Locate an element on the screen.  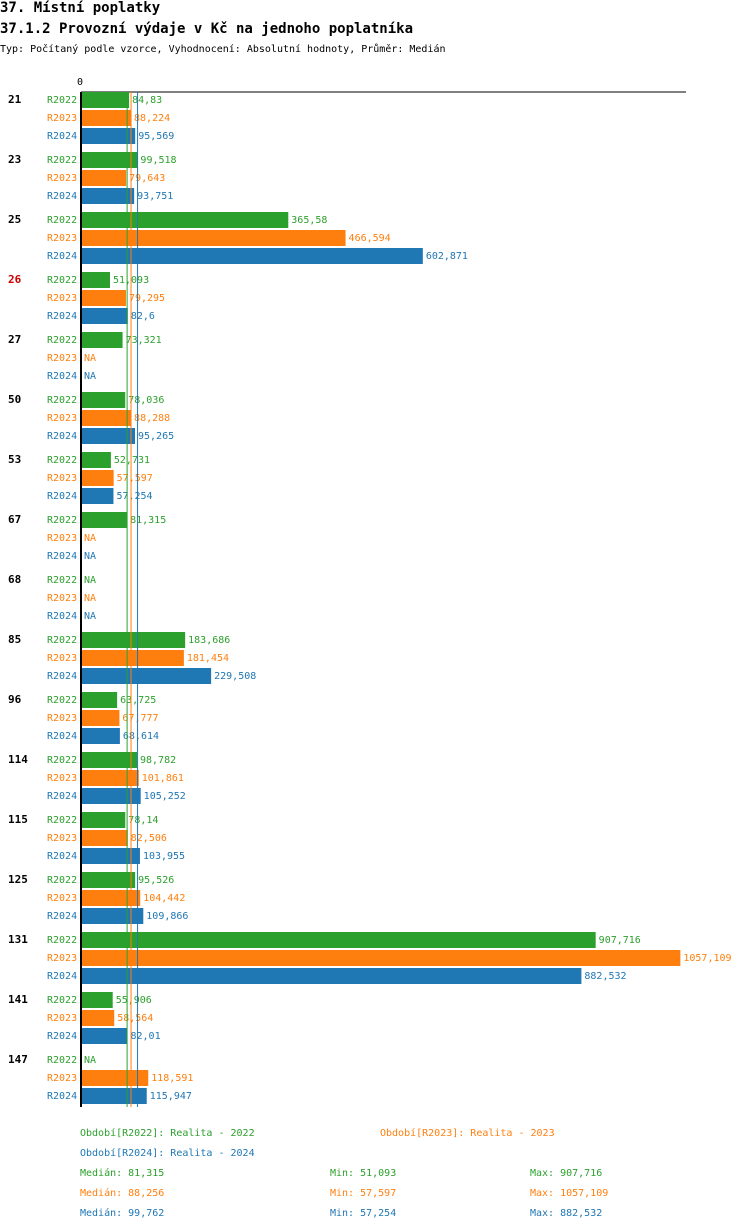
data-label: 88,288 is located at coordinates (152, 418).